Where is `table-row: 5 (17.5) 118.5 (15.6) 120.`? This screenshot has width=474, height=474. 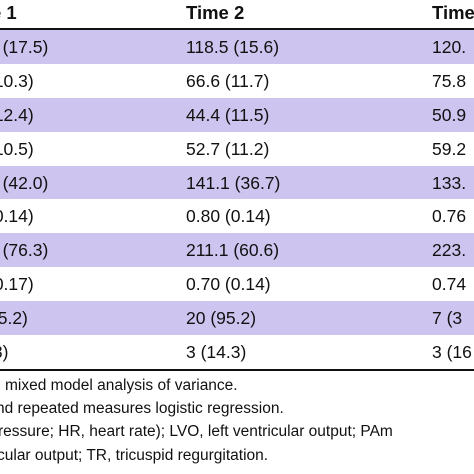
table-row: 5 (17.5) 118.5 (15.6) 120. is located at coordinates (237, 47).